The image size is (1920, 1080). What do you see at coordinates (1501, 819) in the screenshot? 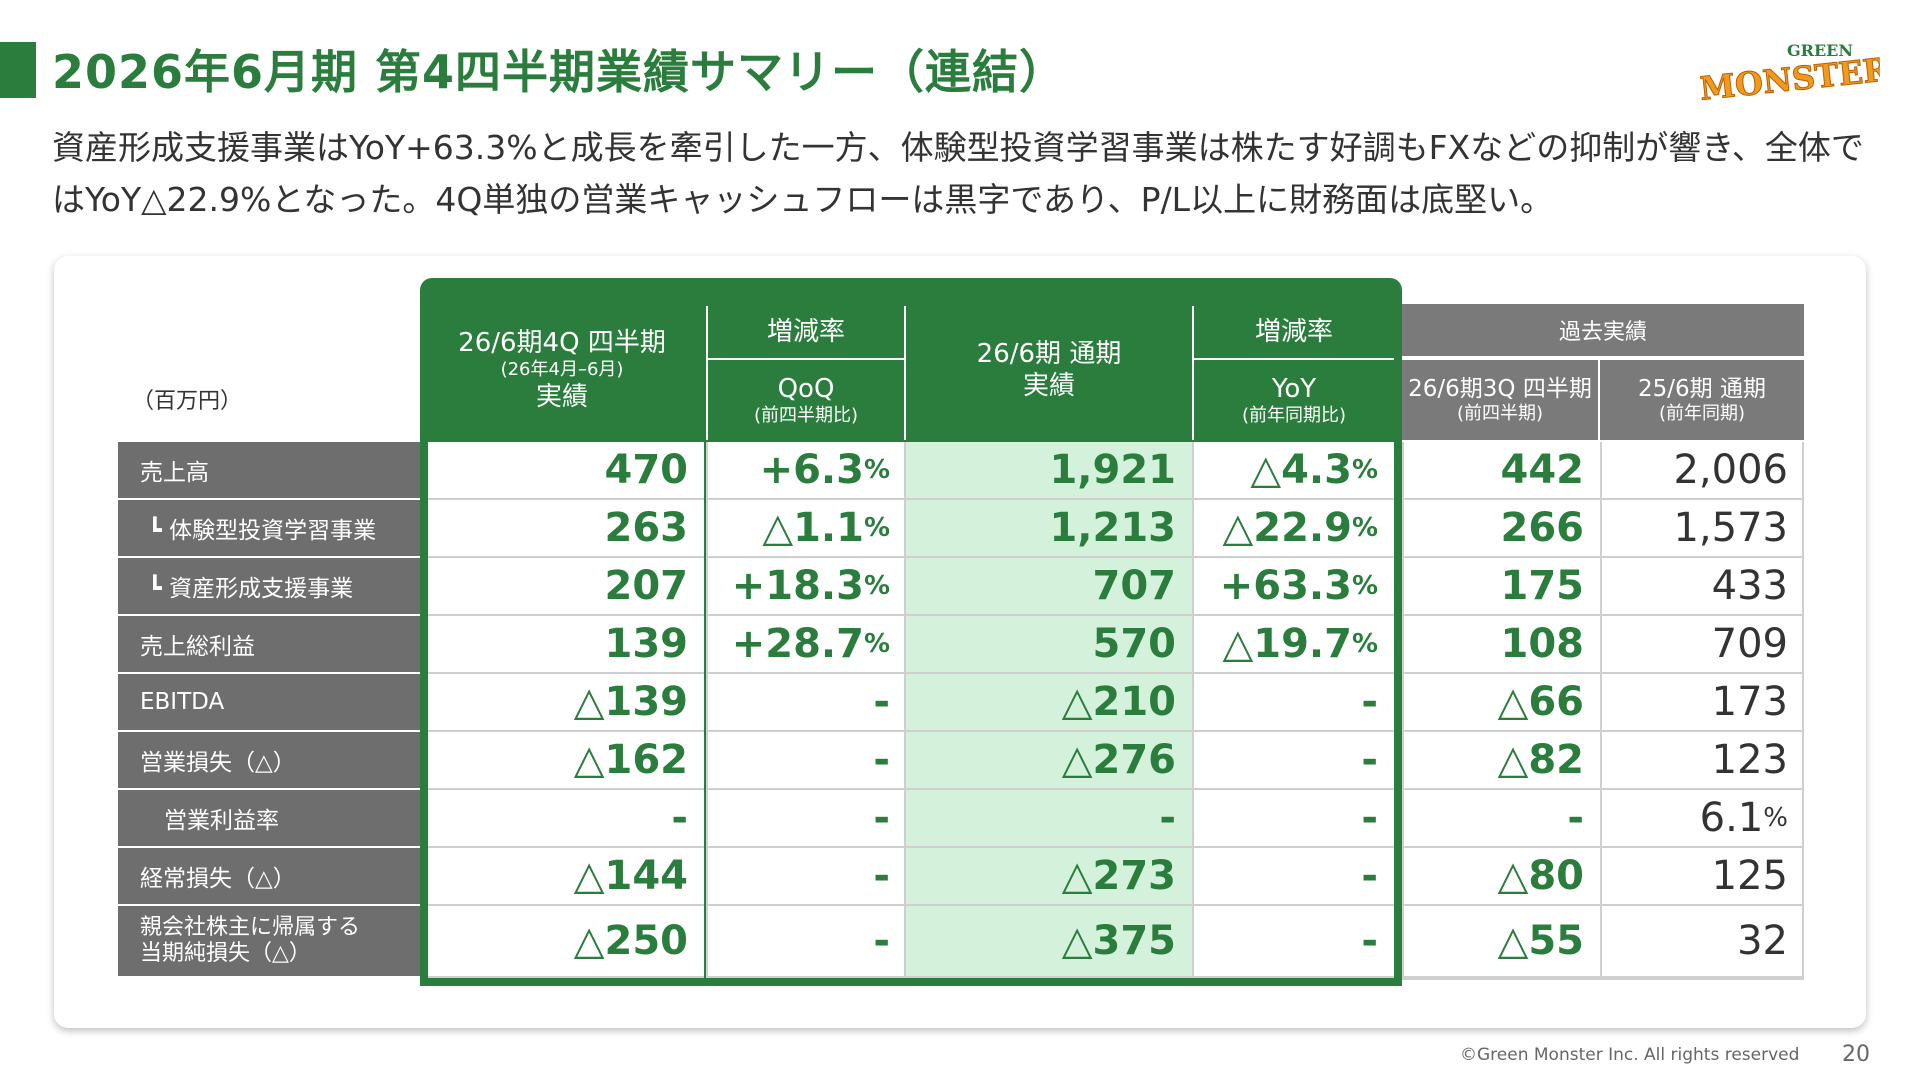
I see `cell-q3: -` at bounding box center [1501, 819].